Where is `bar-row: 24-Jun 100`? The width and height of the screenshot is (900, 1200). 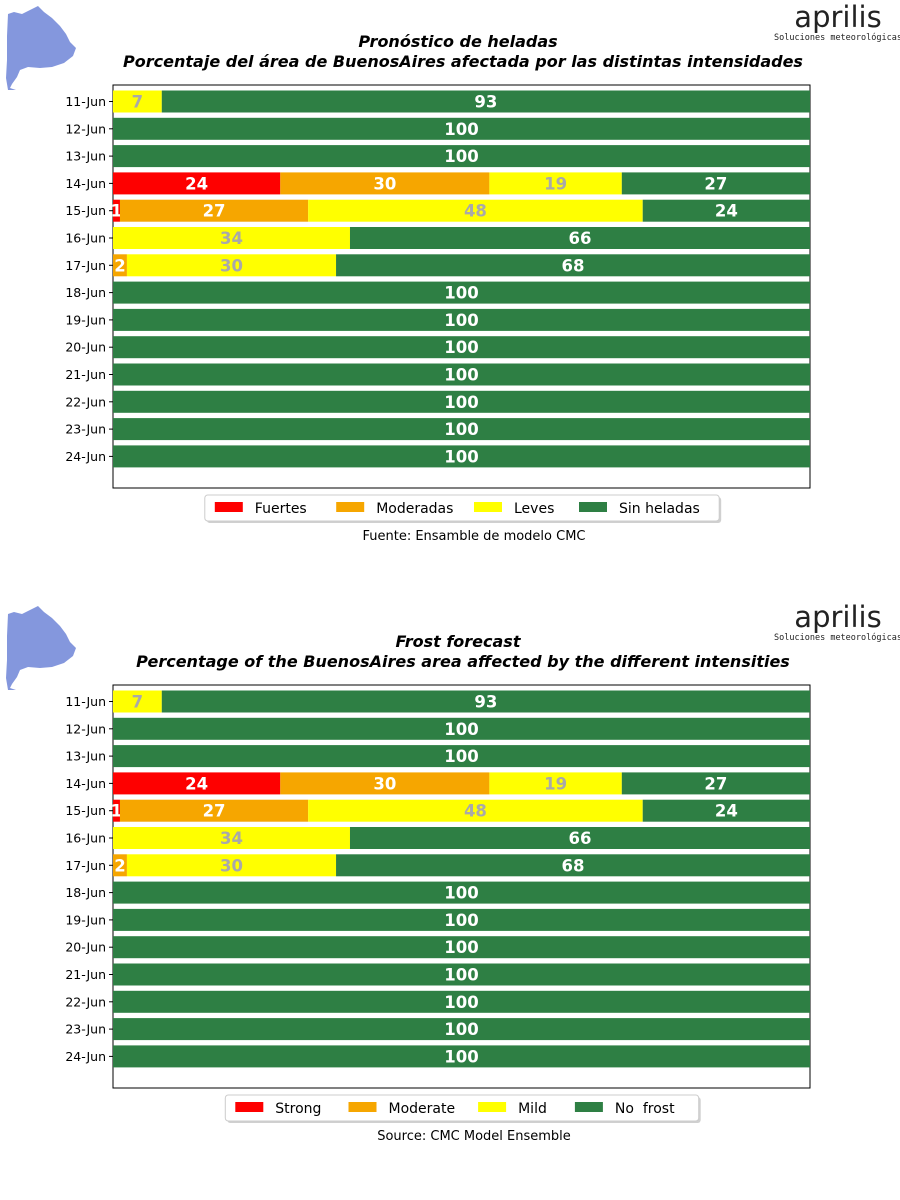
bar-row: 24-Jun 100 is located at coordinates (437, 1056).